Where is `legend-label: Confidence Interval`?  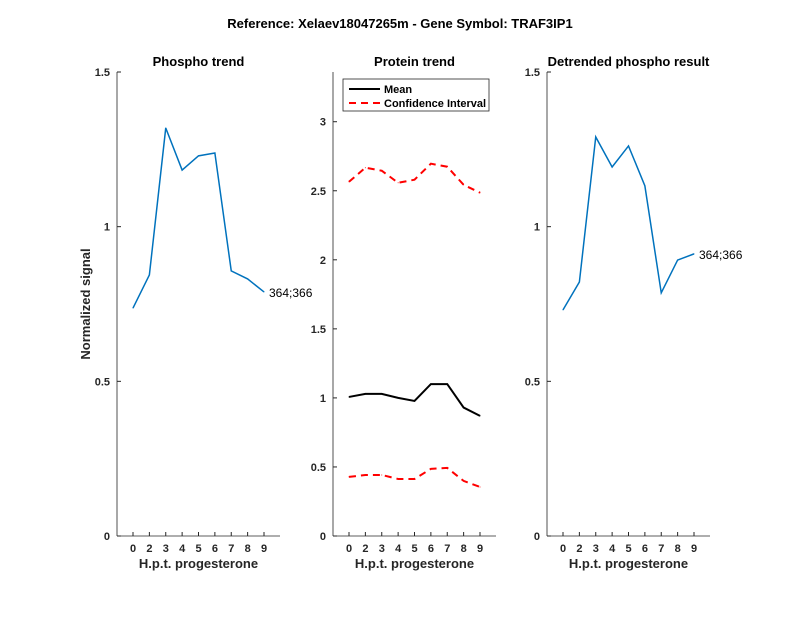 legend-label: Confidence Interval is located at coordinates (435, 104).